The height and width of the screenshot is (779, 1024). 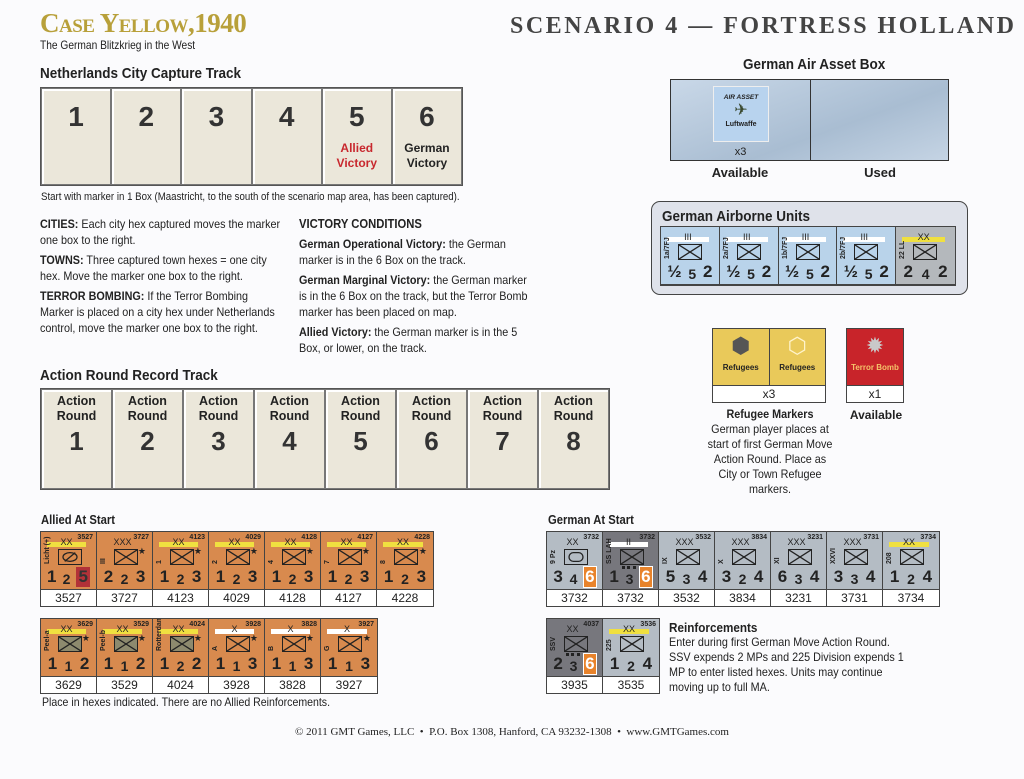 I want to click on unit-counter: XX 4024 Rotterdam ★ 1 2 2, so click(x=180, y=648).